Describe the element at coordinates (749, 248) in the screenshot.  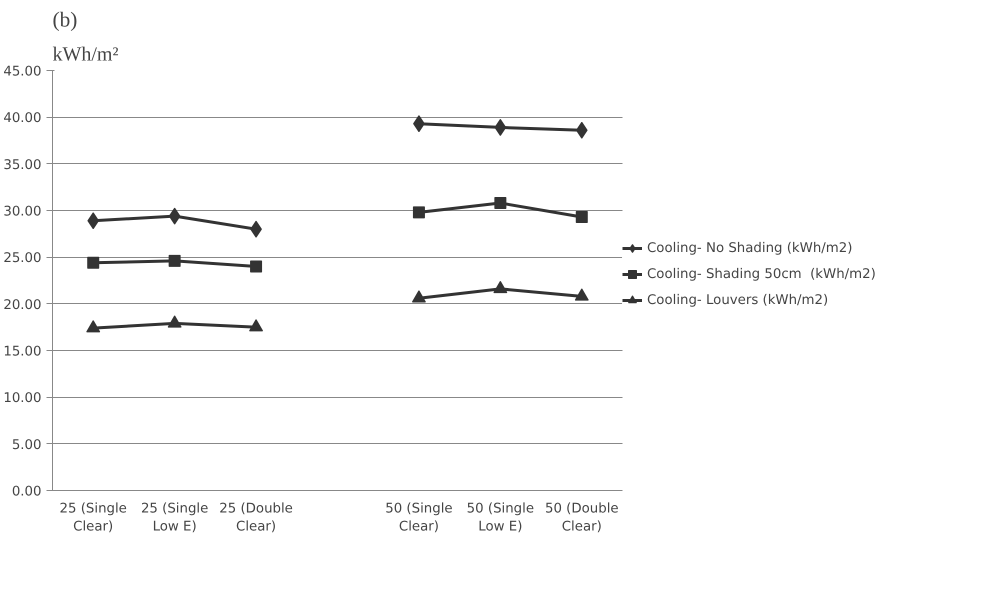
I see `legend-label: Cooling- No Shading (kWh/m2)` at that location.